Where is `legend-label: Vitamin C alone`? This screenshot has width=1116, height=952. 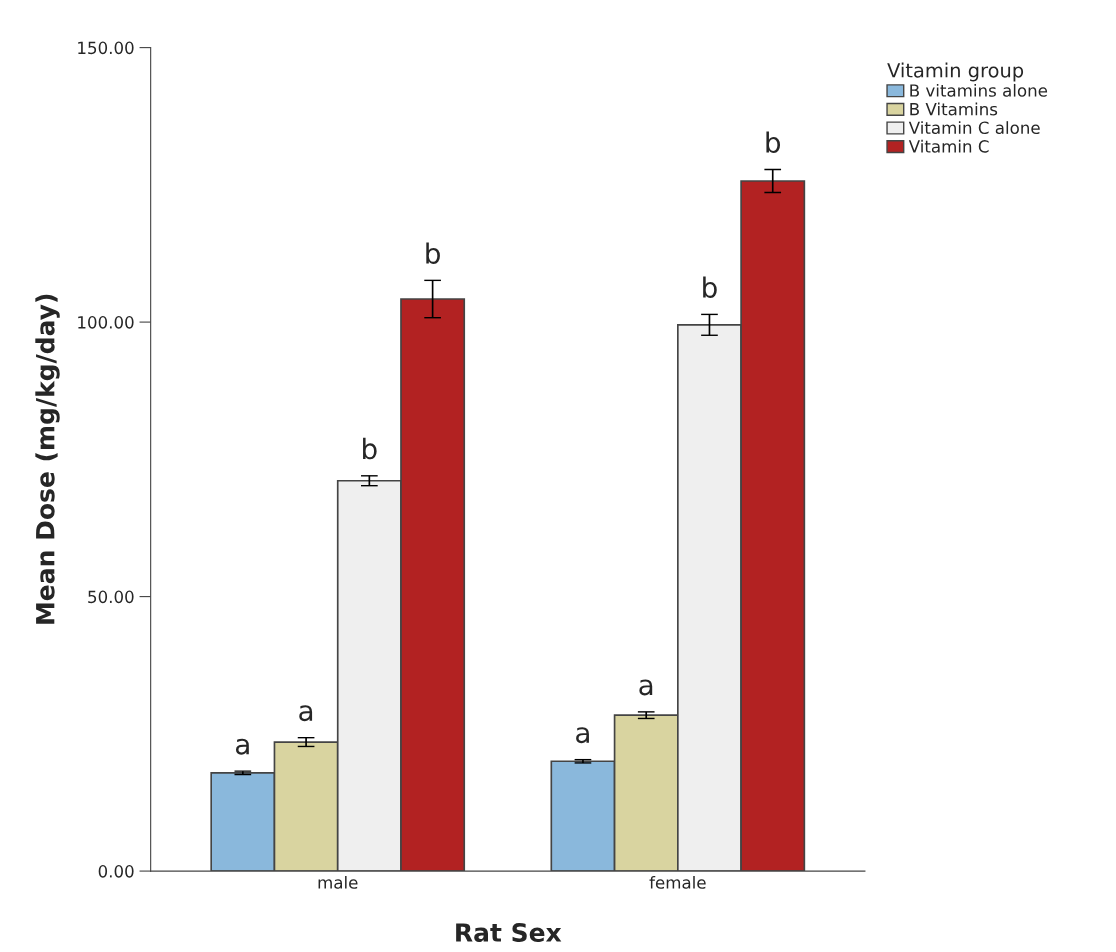 legend-label: Vitamin C alone is located at coordinates (974, 128).